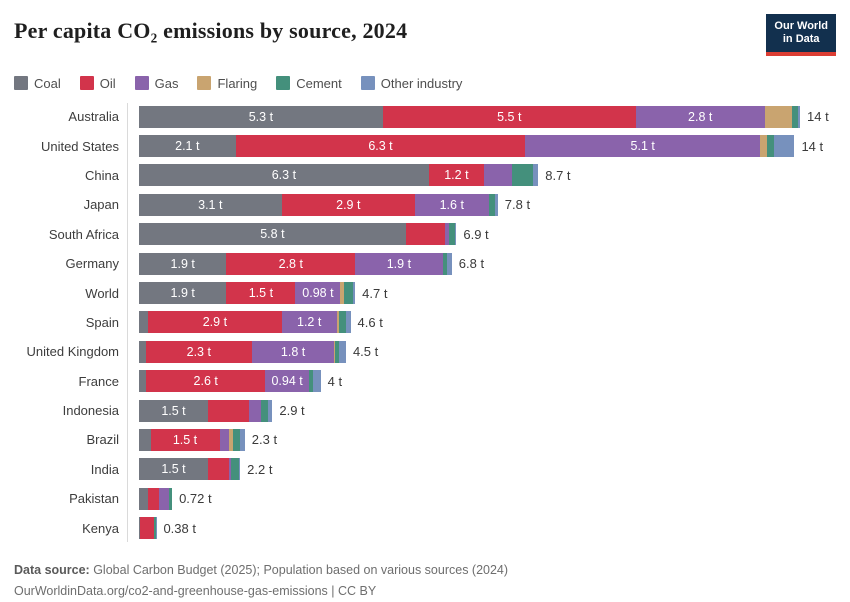 This screenshot has height=602, width=850. Describe the element at coordinates (71, 116) in the screenshot. I see `country-label: Australia` at that location.